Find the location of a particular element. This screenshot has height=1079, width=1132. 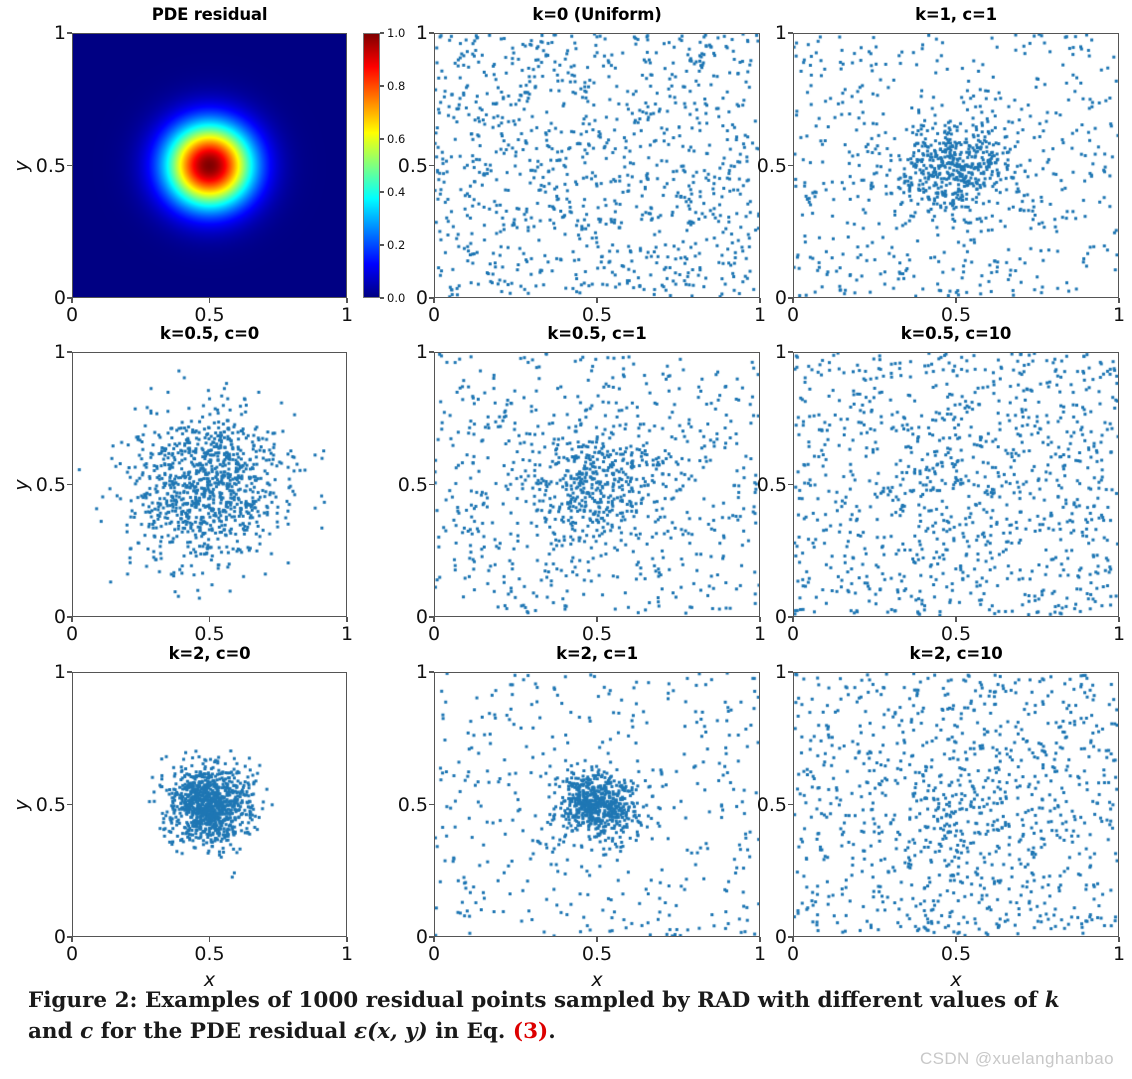

colorbar is located at coordinates (371, 165).